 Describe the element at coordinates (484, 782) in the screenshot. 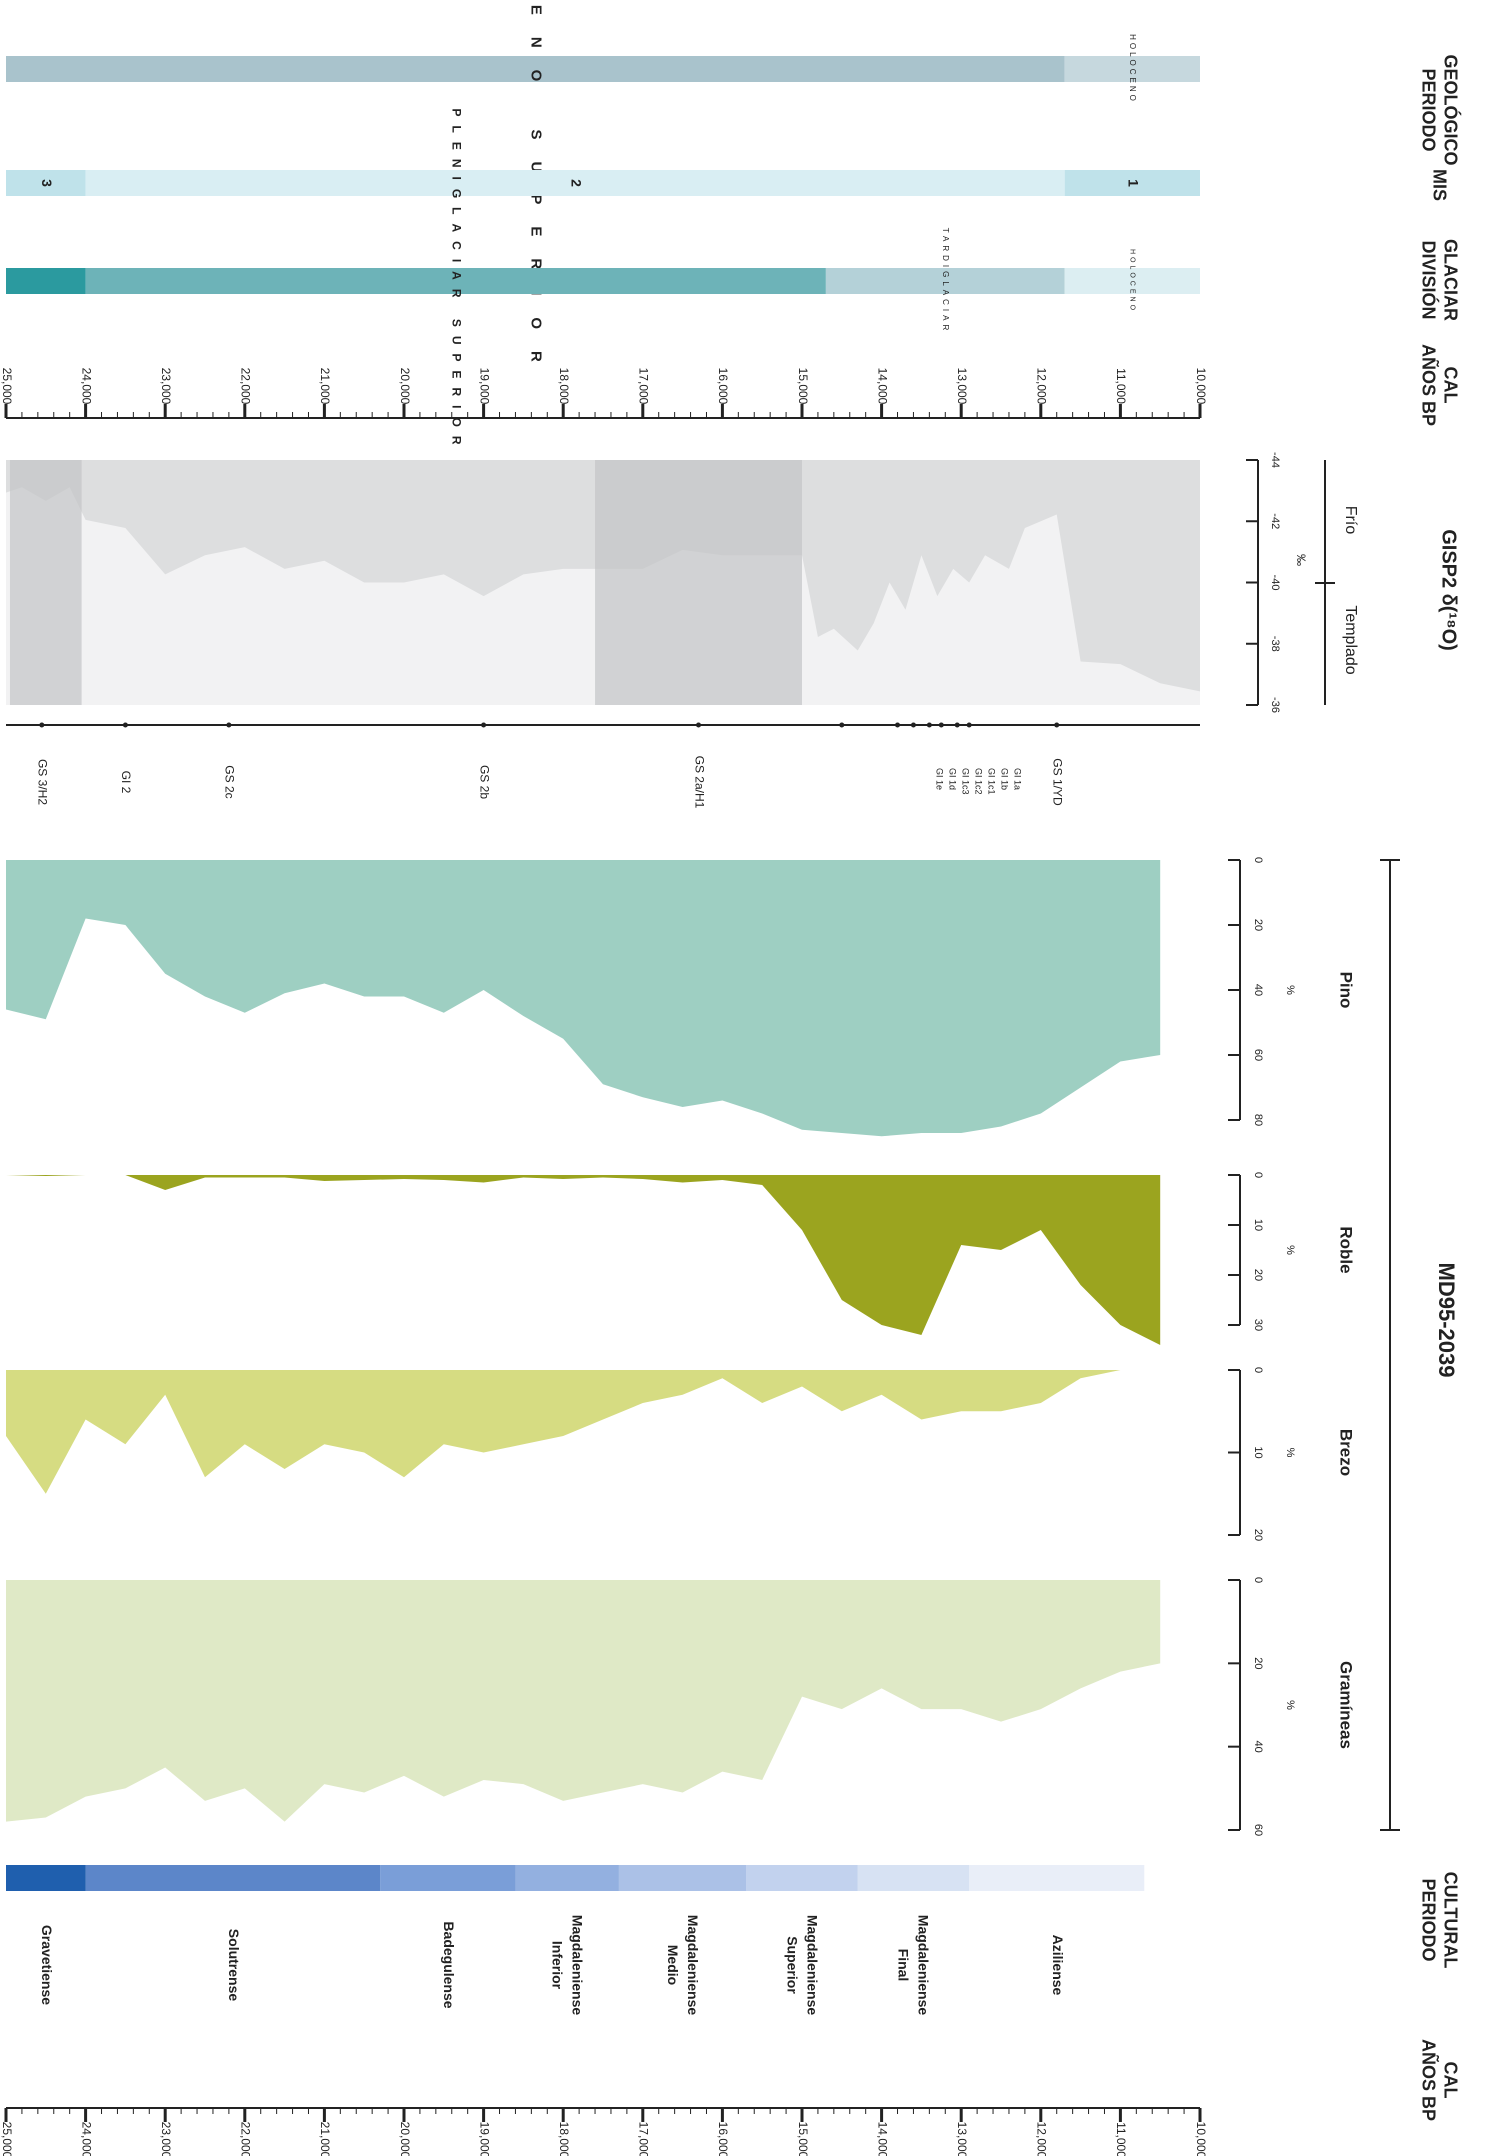

I see `event-label: GS 2b` at that location.